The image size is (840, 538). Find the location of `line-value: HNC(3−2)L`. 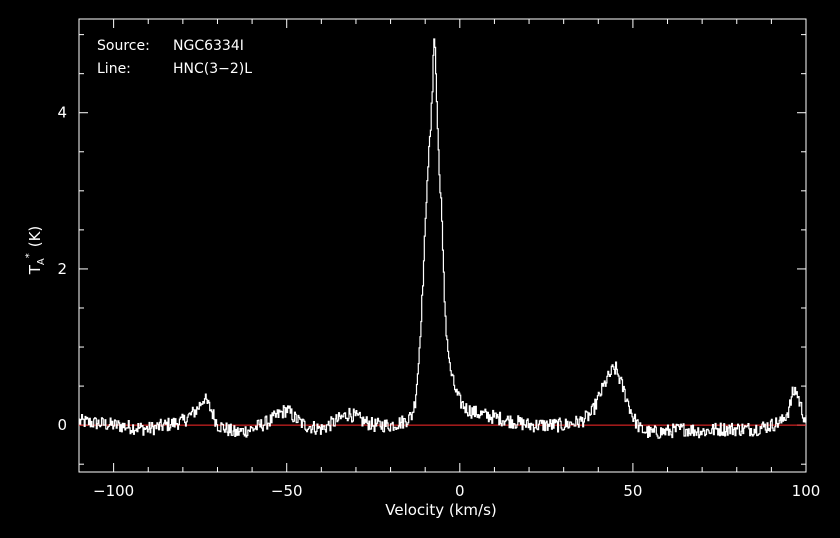

line-value: HNC(3−2)L is located at coordinates (212, 69).